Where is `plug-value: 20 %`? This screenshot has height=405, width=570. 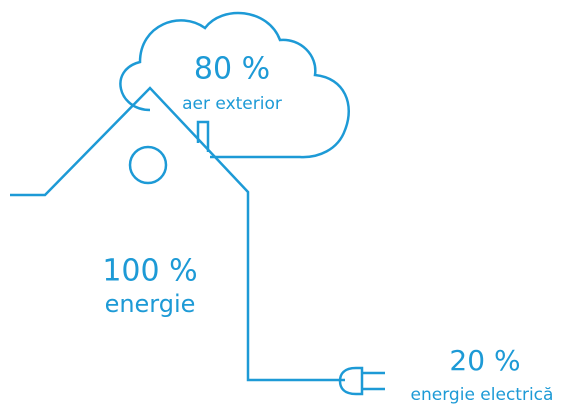
plug-value: 20 % is located at coordinates (484, 360).